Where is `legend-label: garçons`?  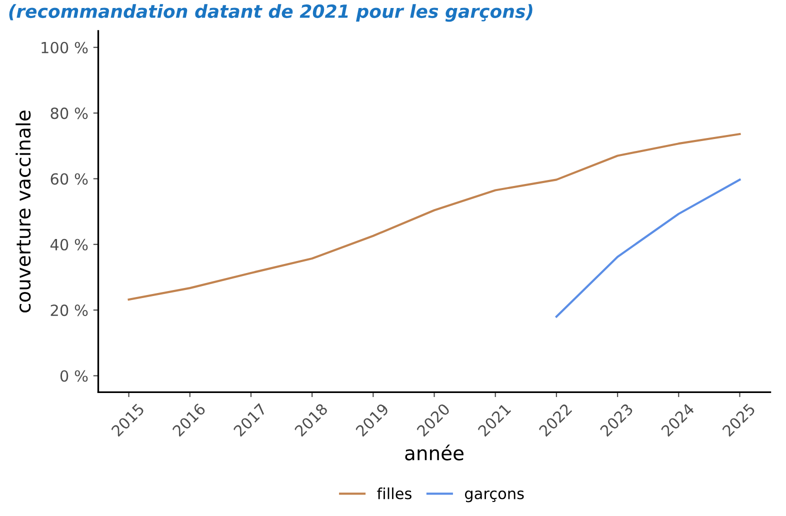 legend-label: garçons is located at coordinates (494, 496).